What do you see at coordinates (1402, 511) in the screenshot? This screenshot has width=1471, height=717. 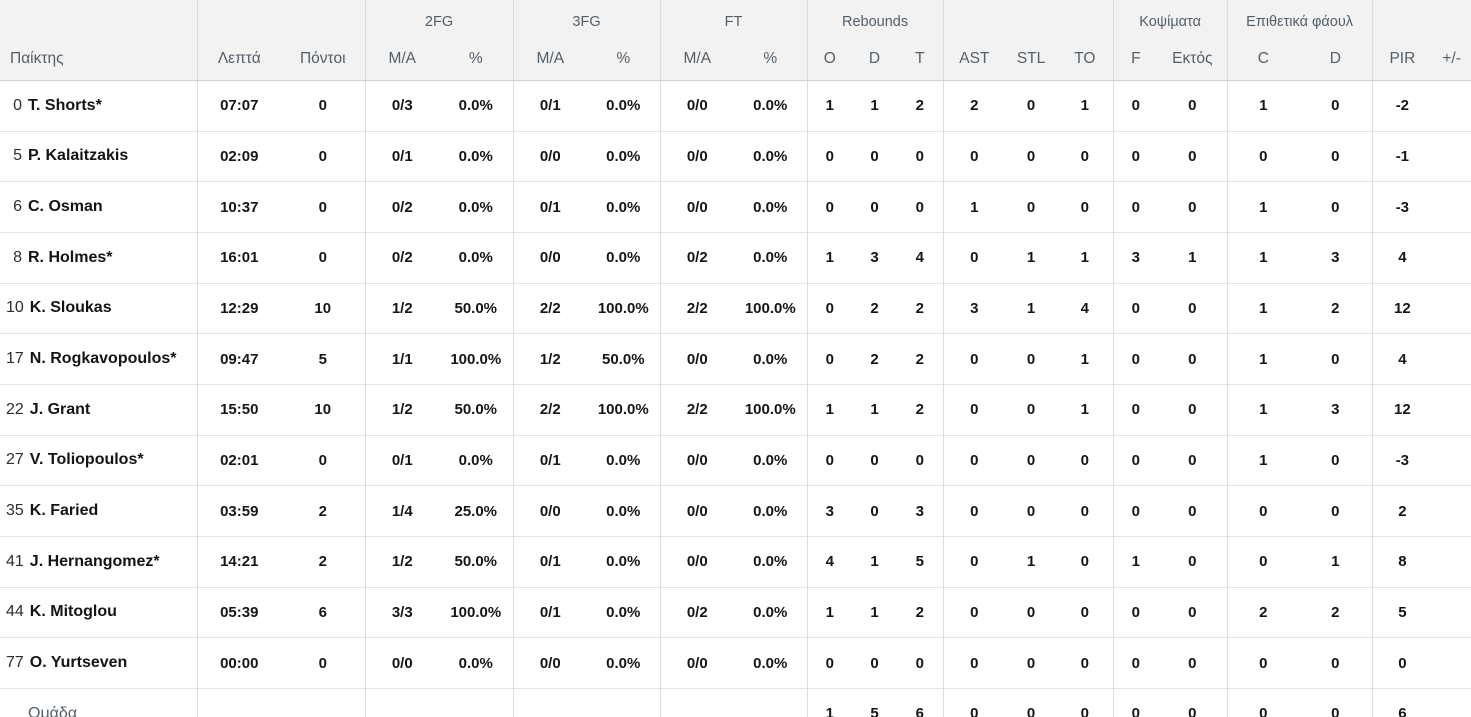 I see `cell-pir: 2` at bounding box center [1402, 511].